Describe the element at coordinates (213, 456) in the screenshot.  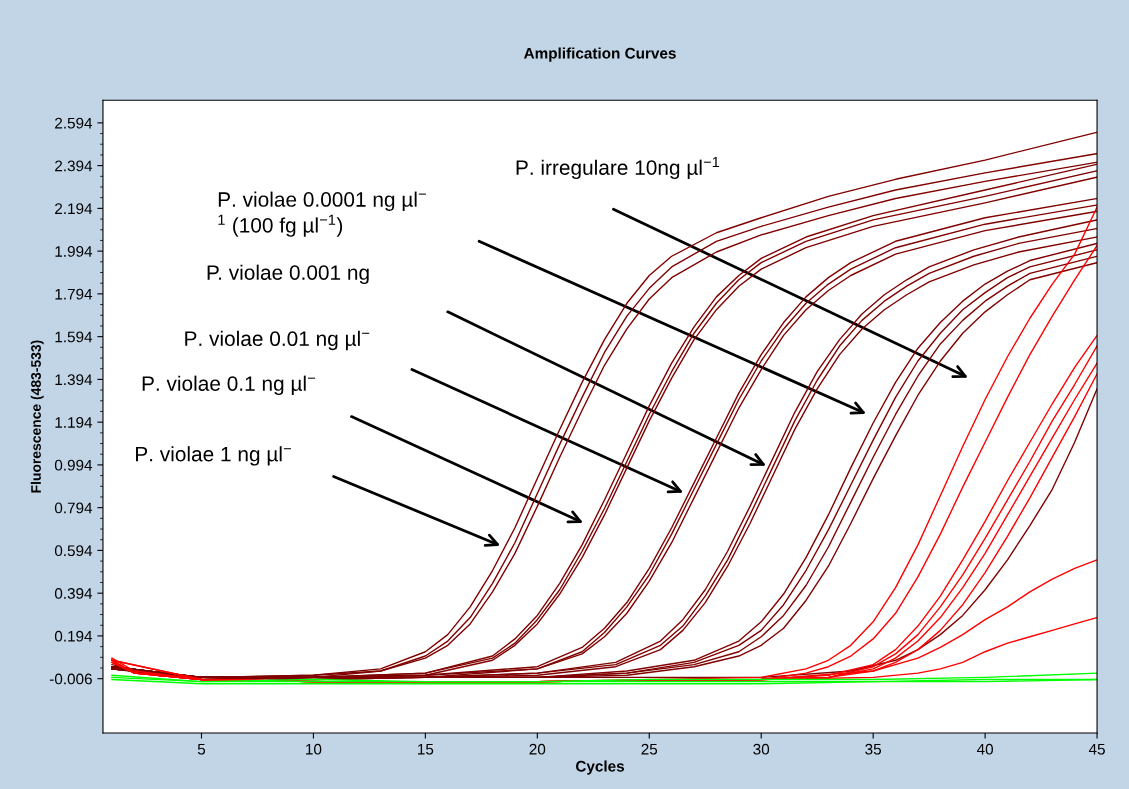
I see `annotation: P. violae 1 ng µl$^{−}$` at that location.